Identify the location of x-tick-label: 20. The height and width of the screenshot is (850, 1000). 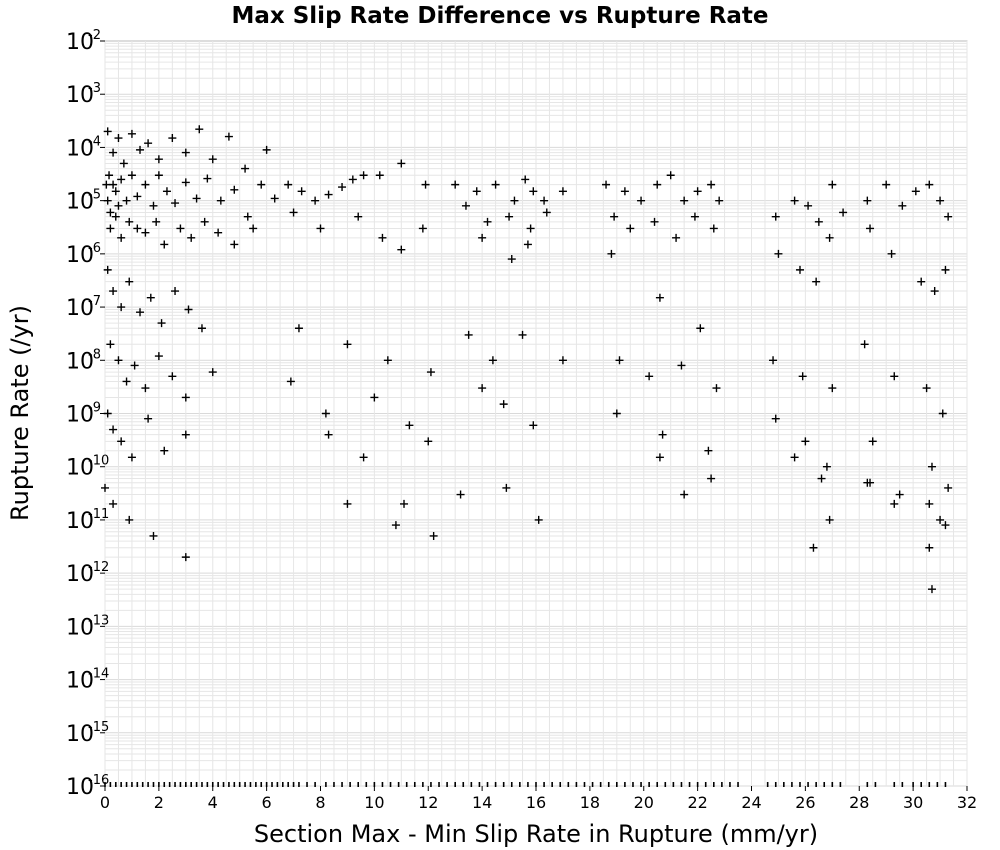
(644, 802).